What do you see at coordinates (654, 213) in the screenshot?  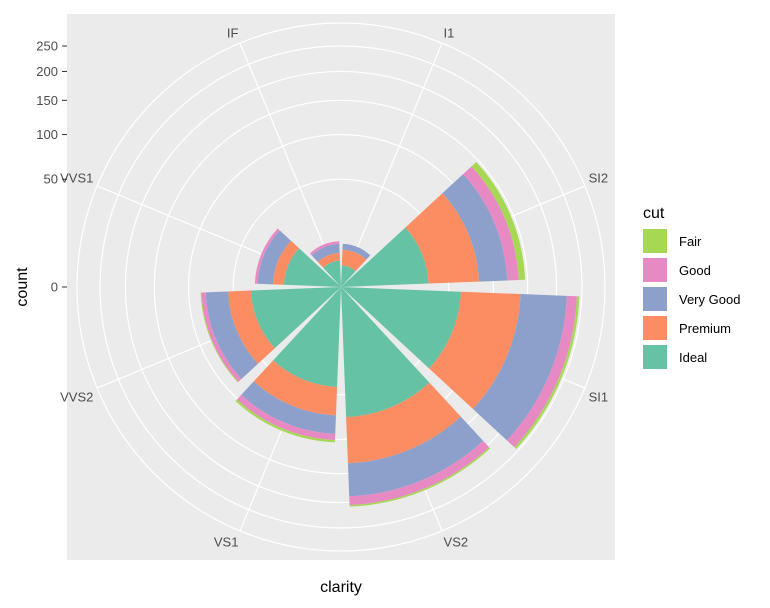 I see `legend-title: cut` at bounding box center [654, 213].